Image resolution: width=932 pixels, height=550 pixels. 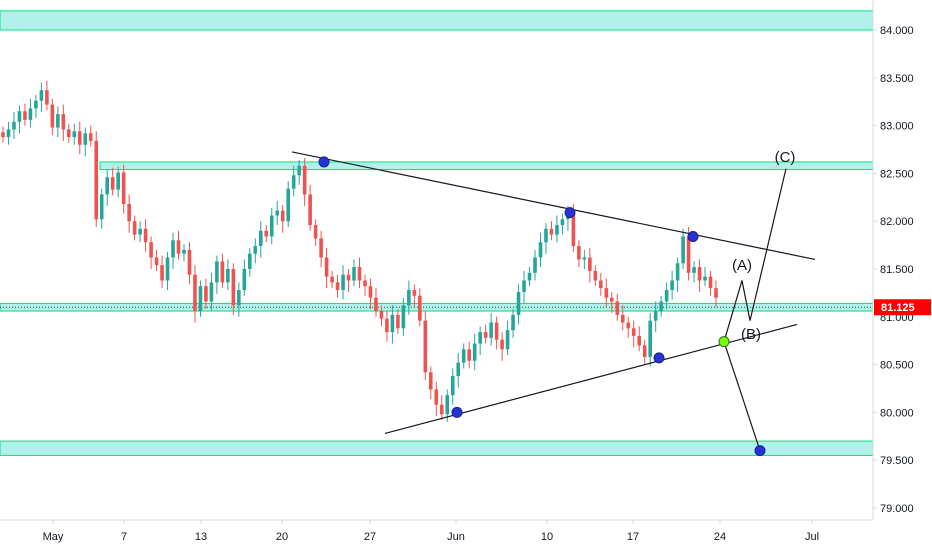 I want to click on x-tick-label: 27, so click(x=370, y=537).